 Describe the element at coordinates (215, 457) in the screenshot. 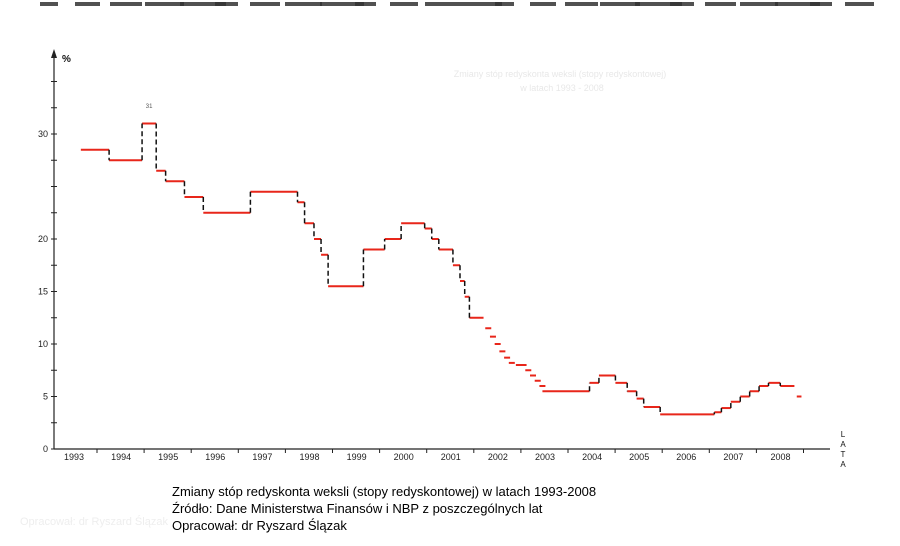

I see `x-tick-label-1996: 1996` at that location.